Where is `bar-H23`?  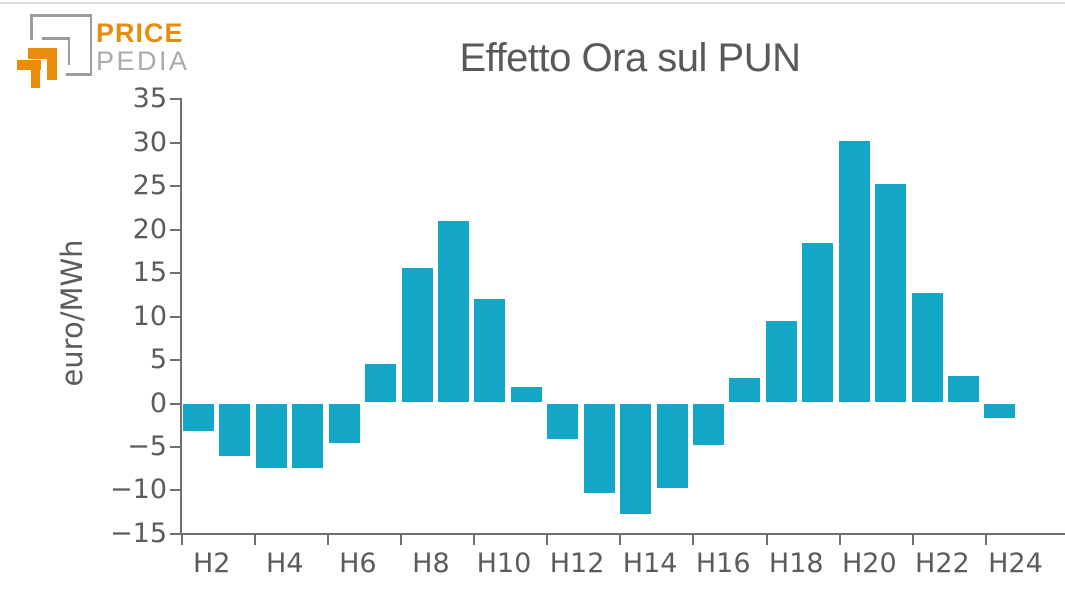 bar-H23 is located at coordinates (964, 389).